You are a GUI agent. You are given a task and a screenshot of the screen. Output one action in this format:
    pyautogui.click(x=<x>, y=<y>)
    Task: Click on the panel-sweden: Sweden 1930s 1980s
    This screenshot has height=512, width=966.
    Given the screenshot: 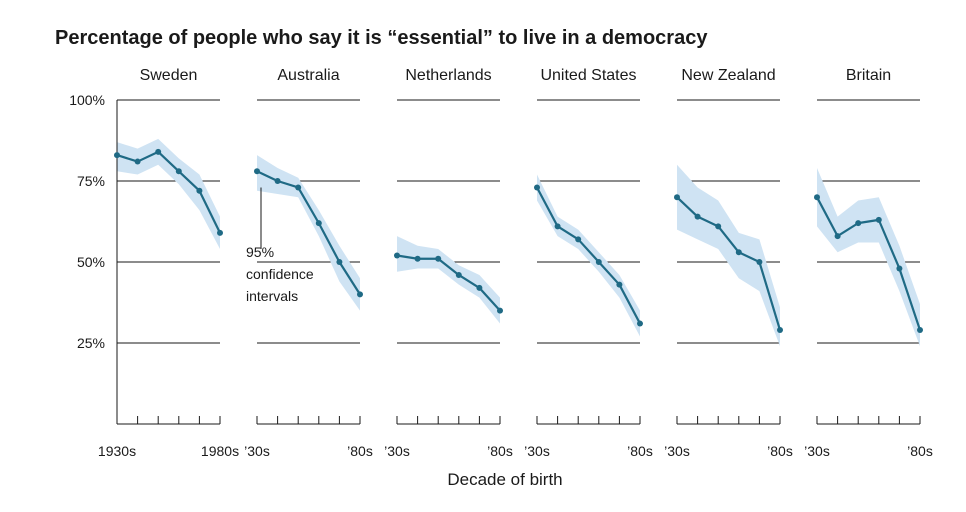 What is the action you would take?
    pyautogui.click(x=168, y=263)
    